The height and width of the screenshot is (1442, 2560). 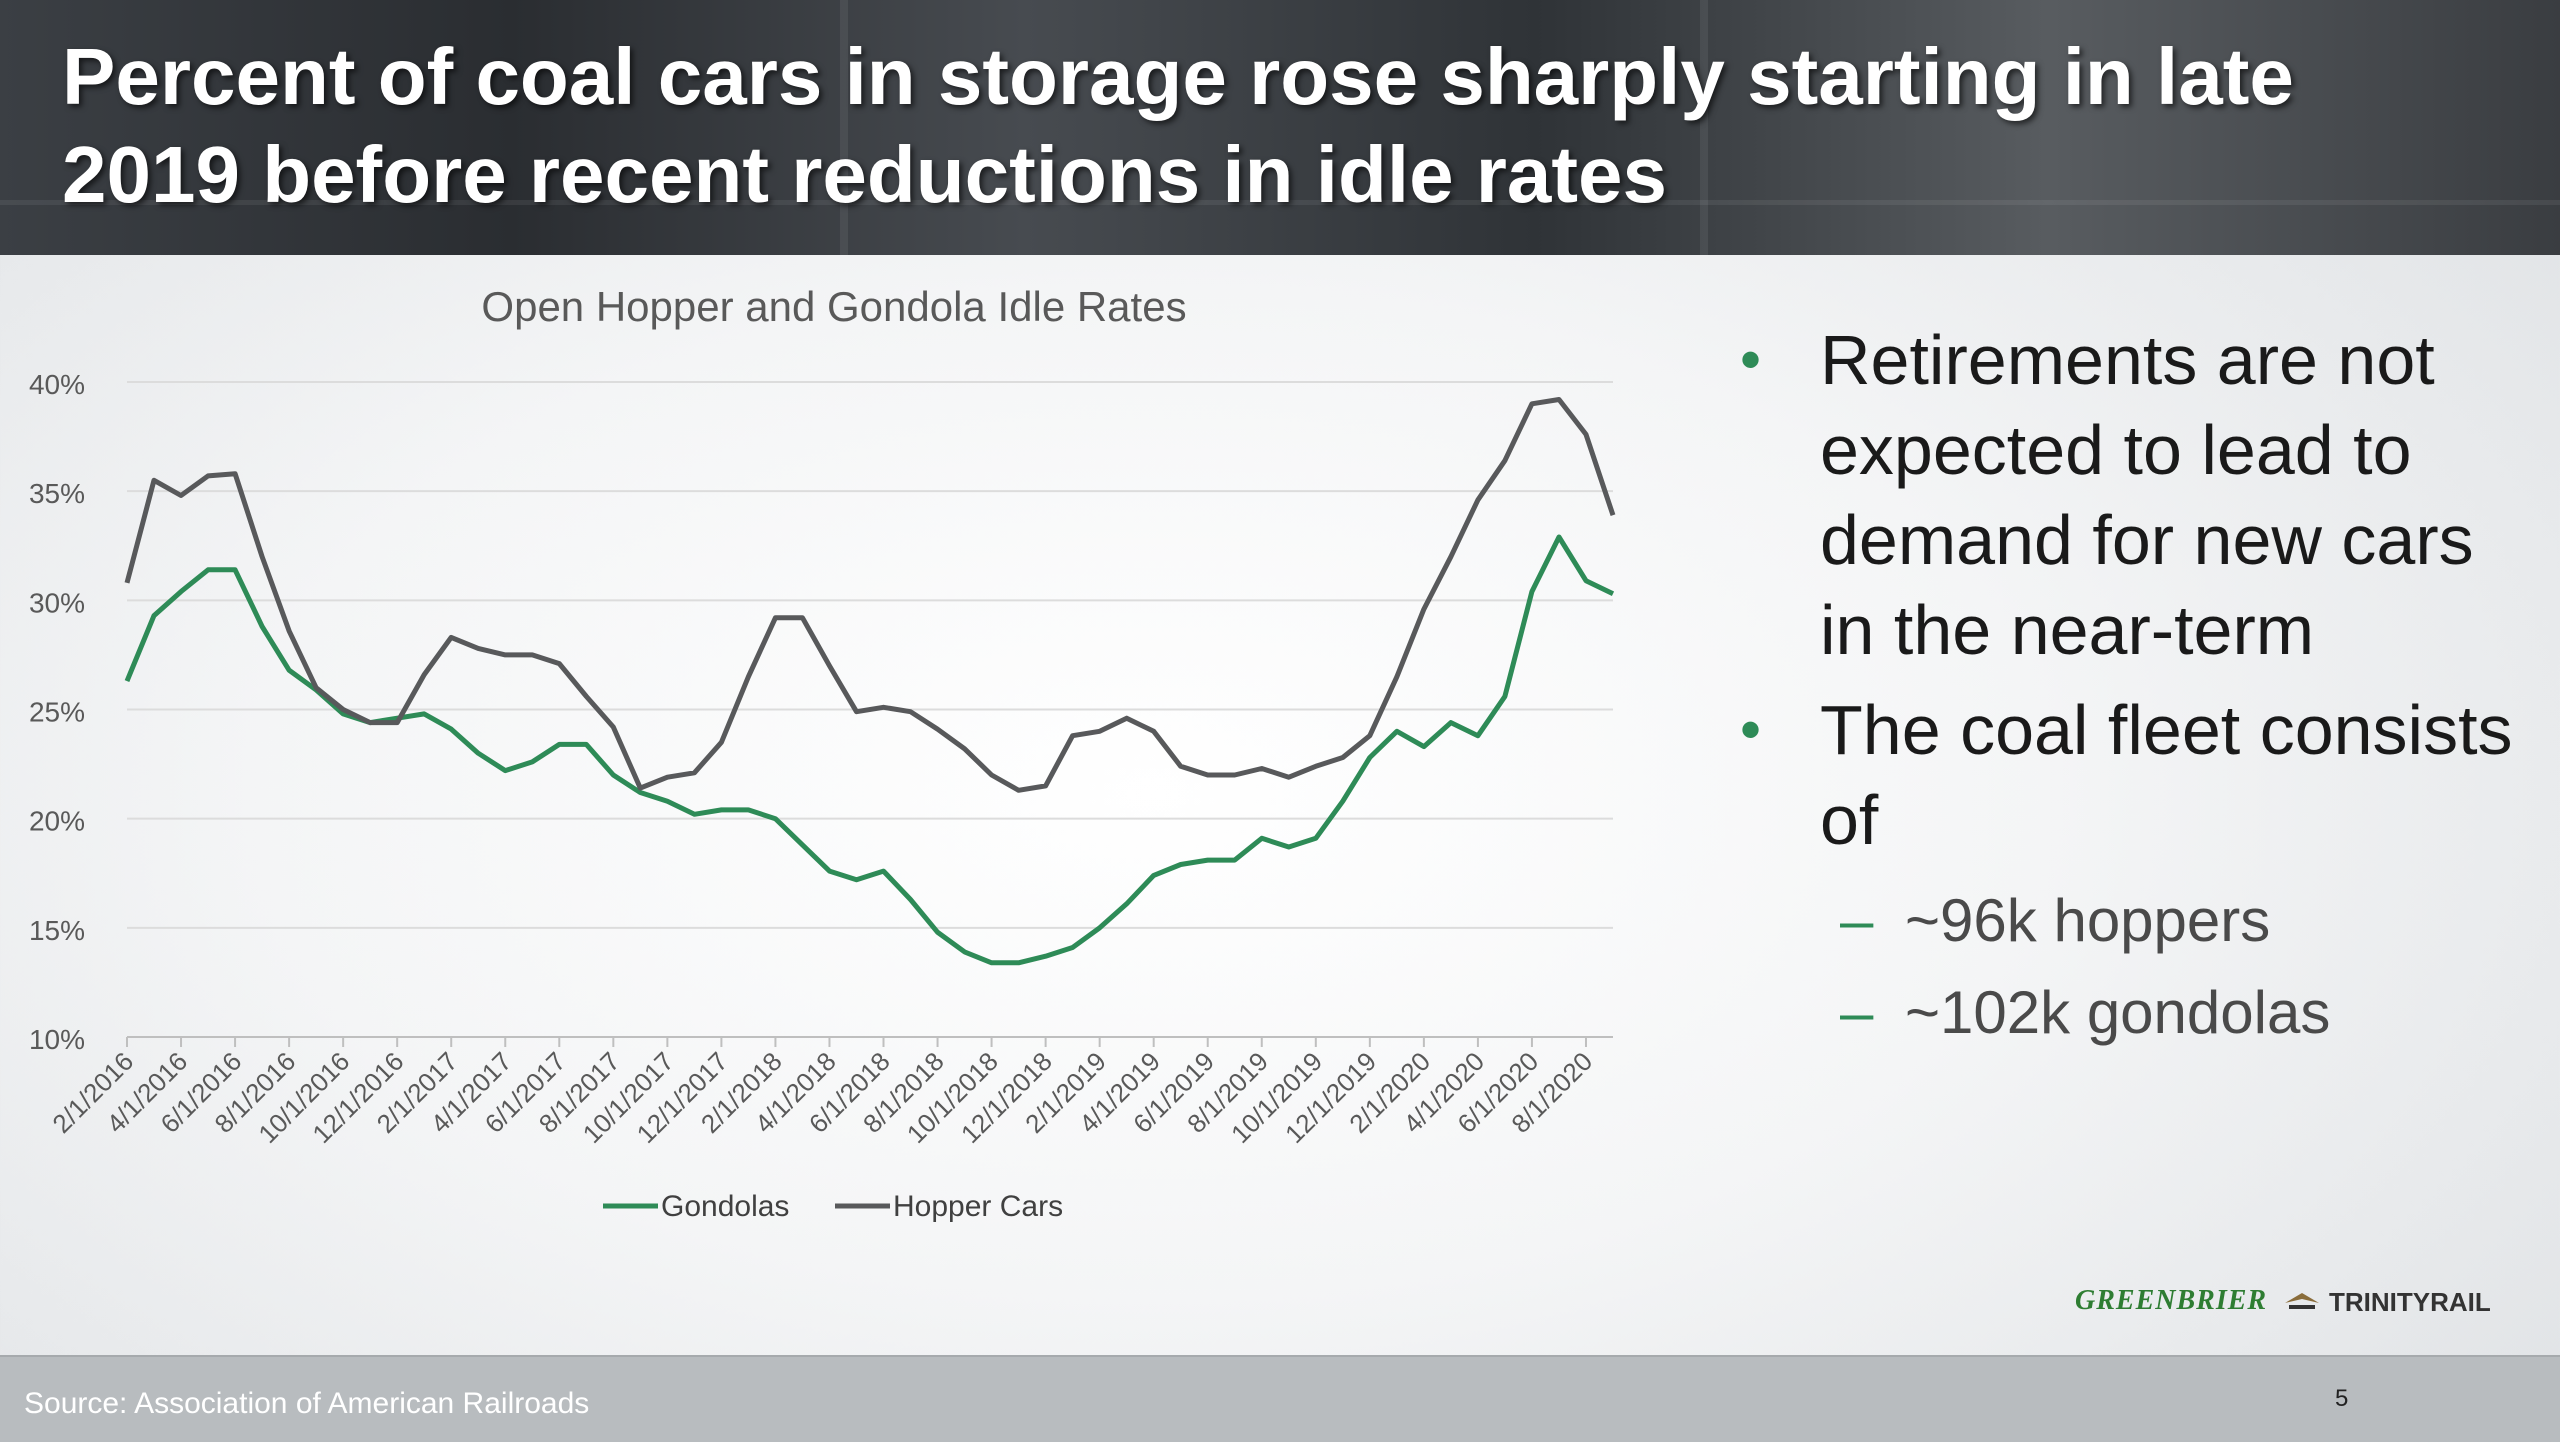 What do you see at coordinates (2088, 920) in the screenshot?
I see `sub-bullet-text: ~96k hoppers` at bounding box center [2088, 920].